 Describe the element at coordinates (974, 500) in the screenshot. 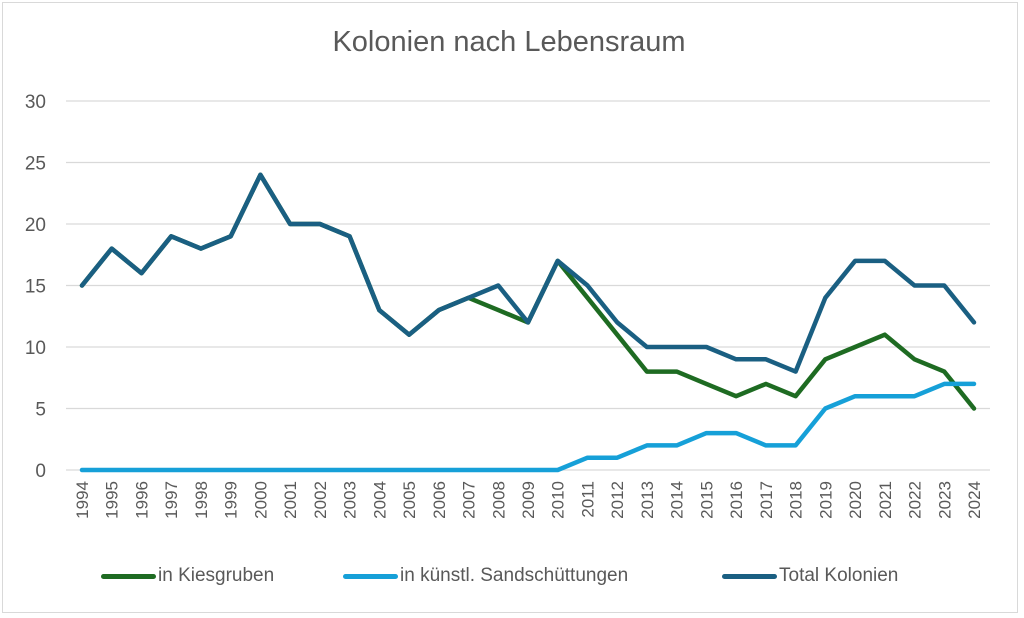

I see `x-tick-label: 2024` at that location.